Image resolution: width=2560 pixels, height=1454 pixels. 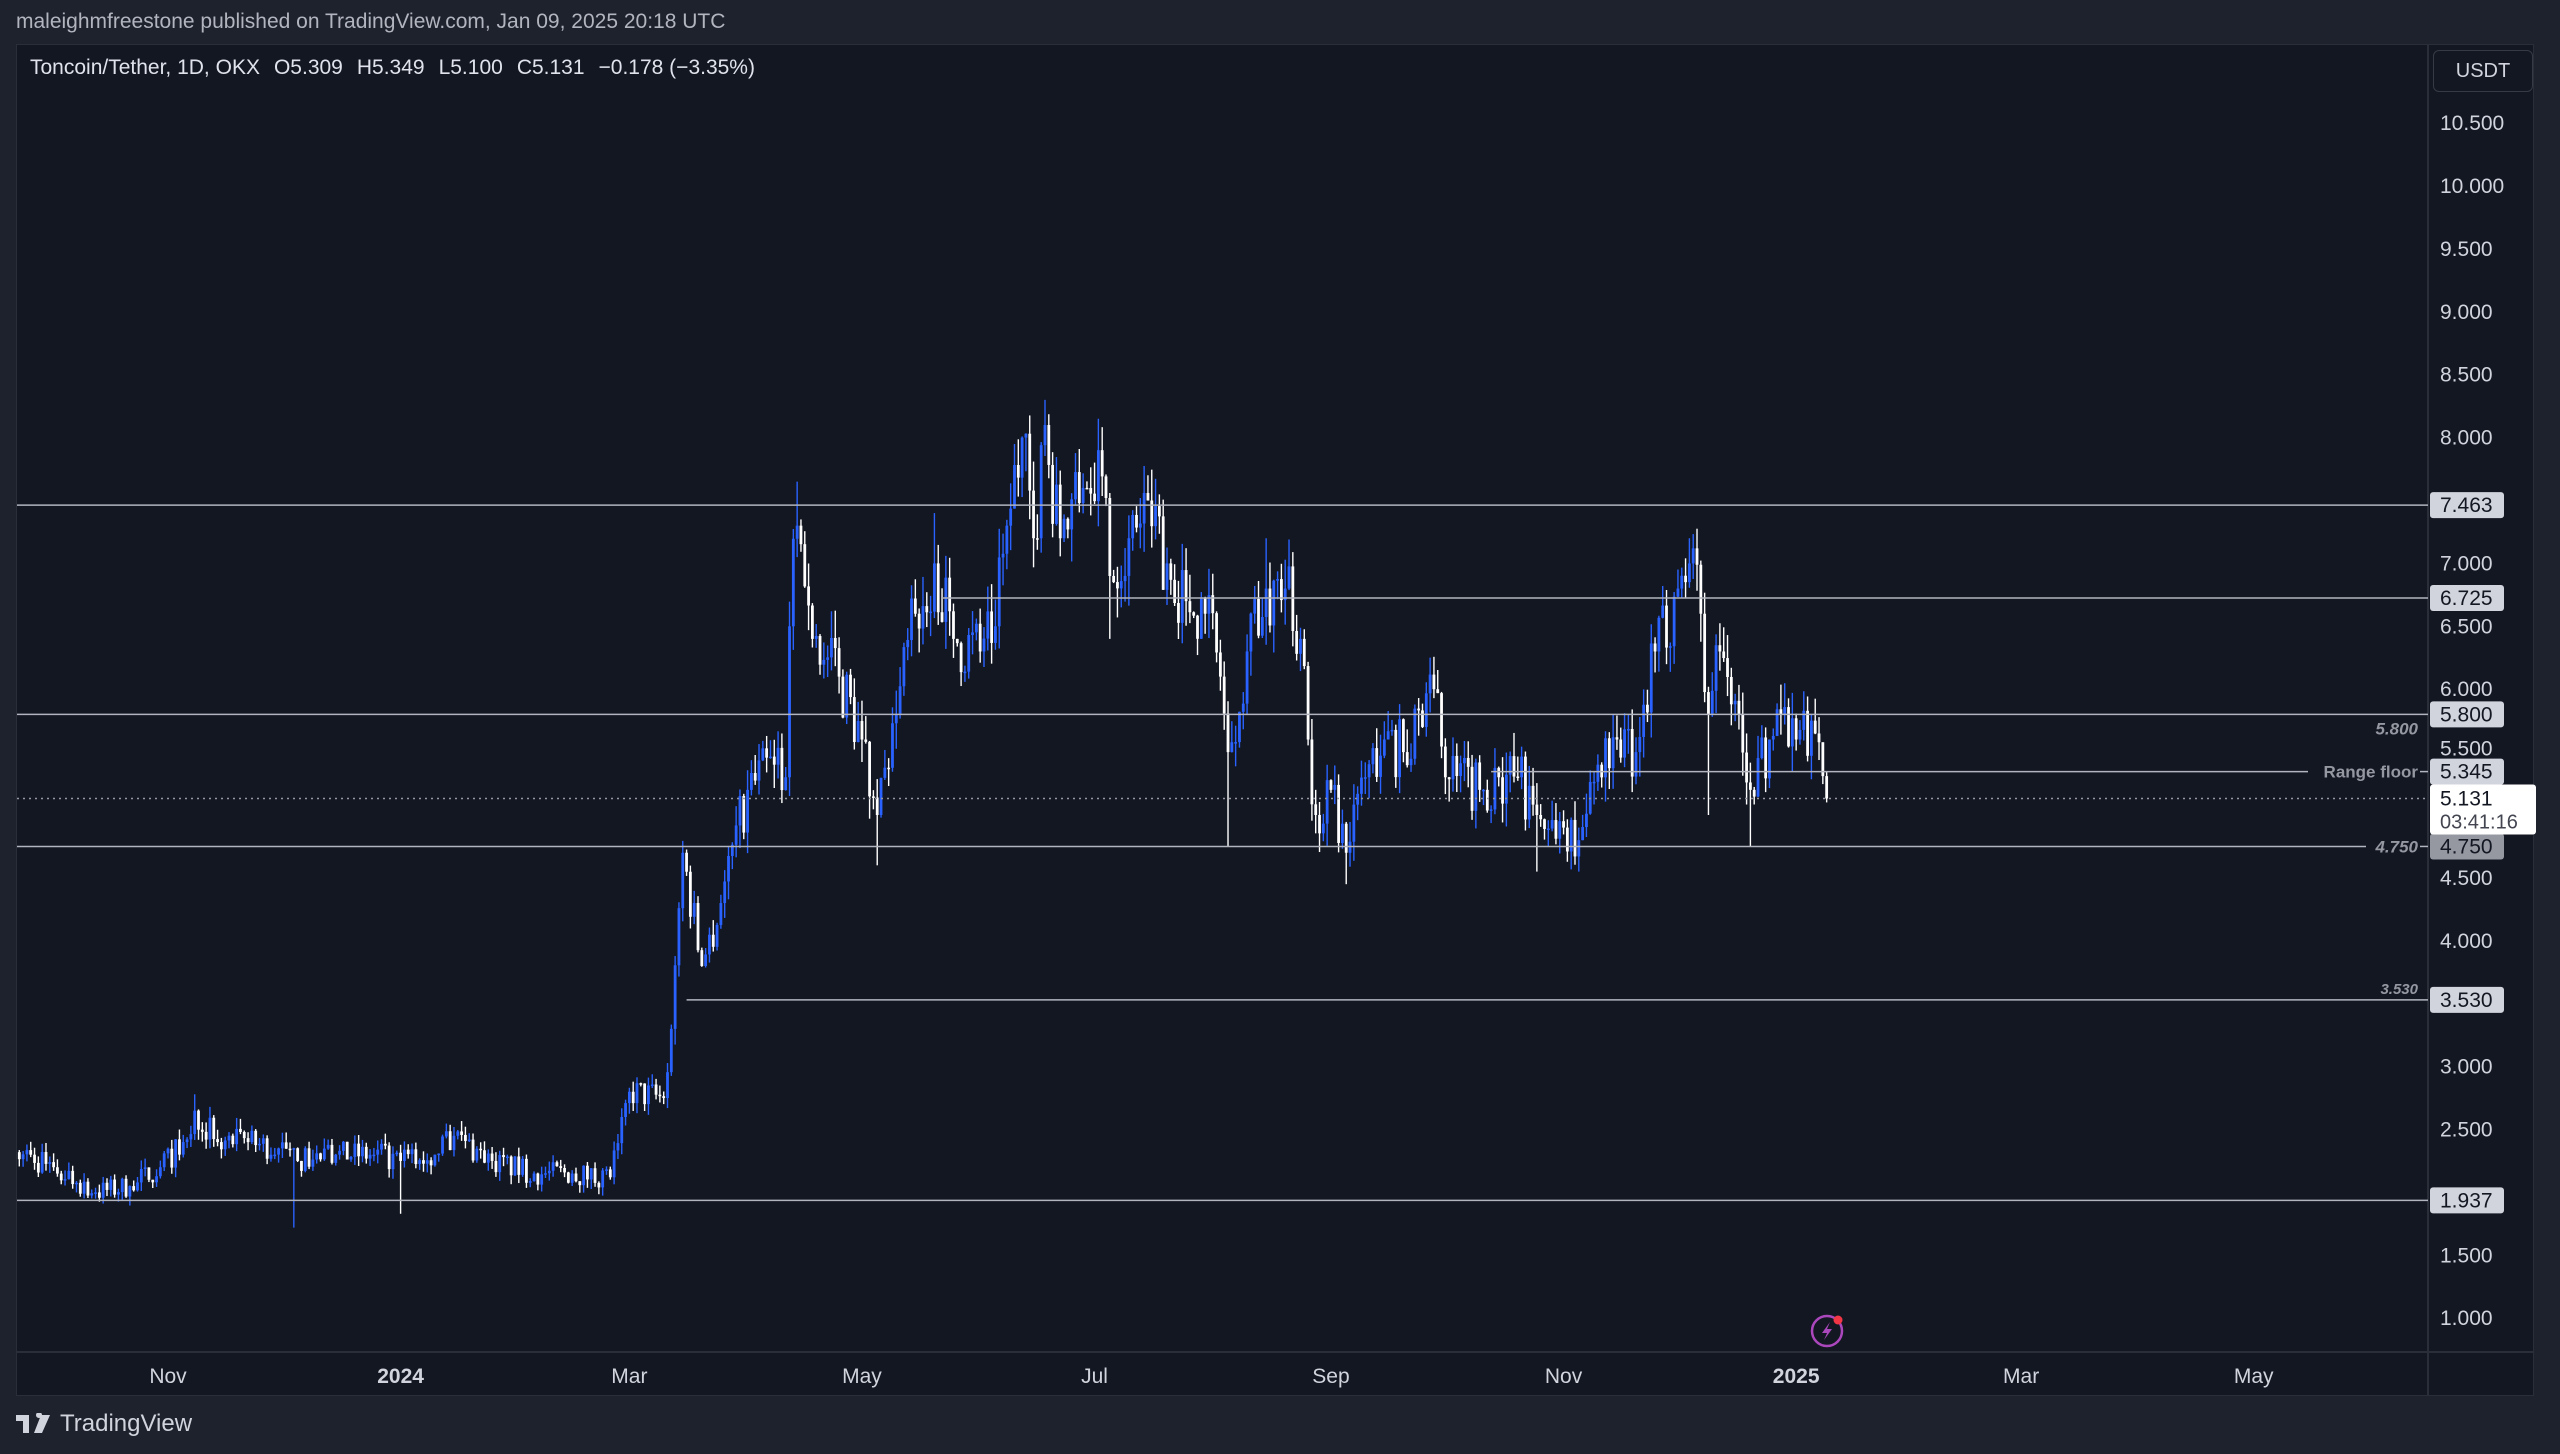 What do you see at coordinates (126, 1423) in the screenshot?
I see `brand-name: TradingView` at bounding box center [126, 1423].